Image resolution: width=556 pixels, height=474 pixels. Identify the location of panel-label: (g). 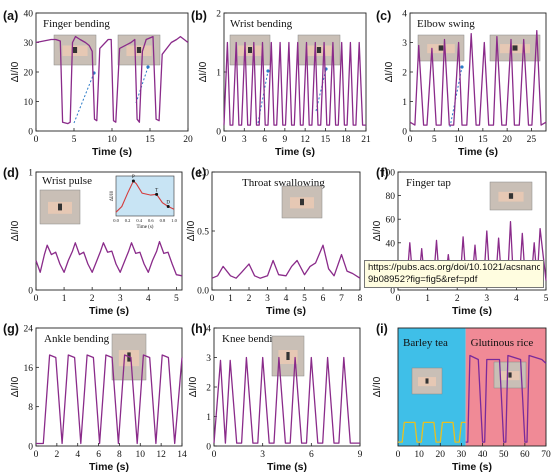
(11, 329).